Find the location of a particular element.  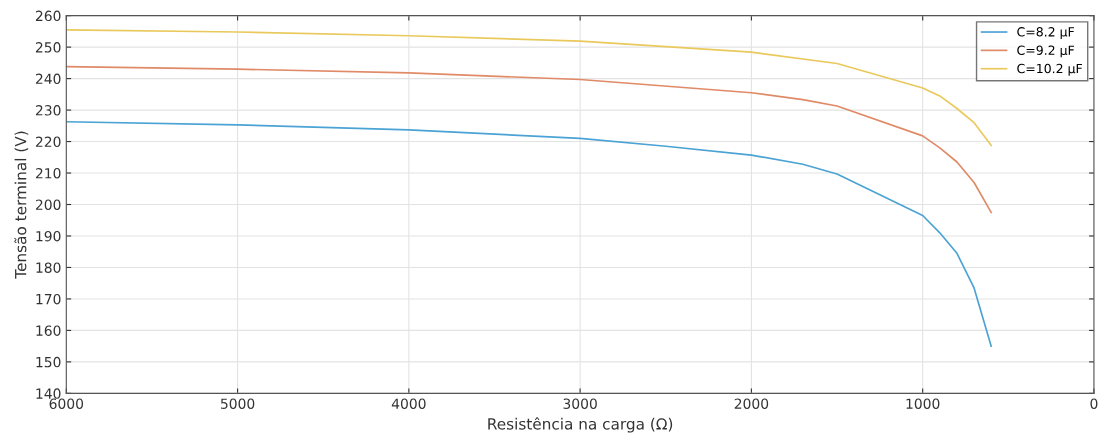

y-tick-label: 260 is located at coordinates (48, 16).